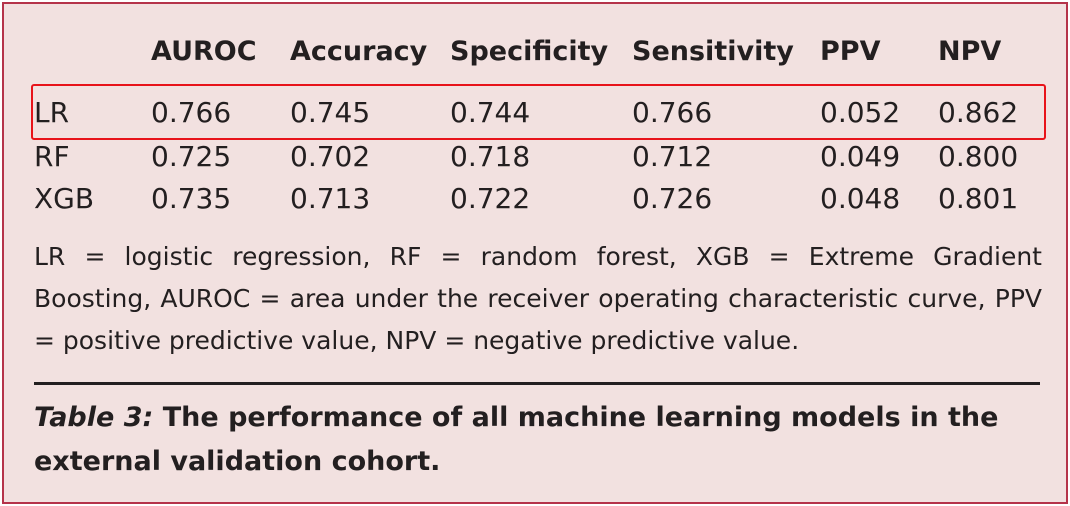 The height and width of the screenshot is (506, 1070). Describe the element at coordinates (204, 51) in the screenshot. I see `header-auroc: AUROC` at that location.